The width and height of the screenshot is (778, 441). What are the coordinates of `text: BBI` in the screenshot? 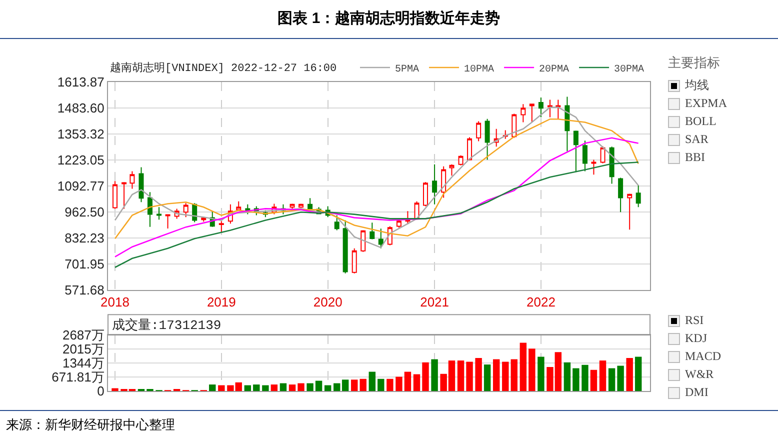 It's located at (695, 157).